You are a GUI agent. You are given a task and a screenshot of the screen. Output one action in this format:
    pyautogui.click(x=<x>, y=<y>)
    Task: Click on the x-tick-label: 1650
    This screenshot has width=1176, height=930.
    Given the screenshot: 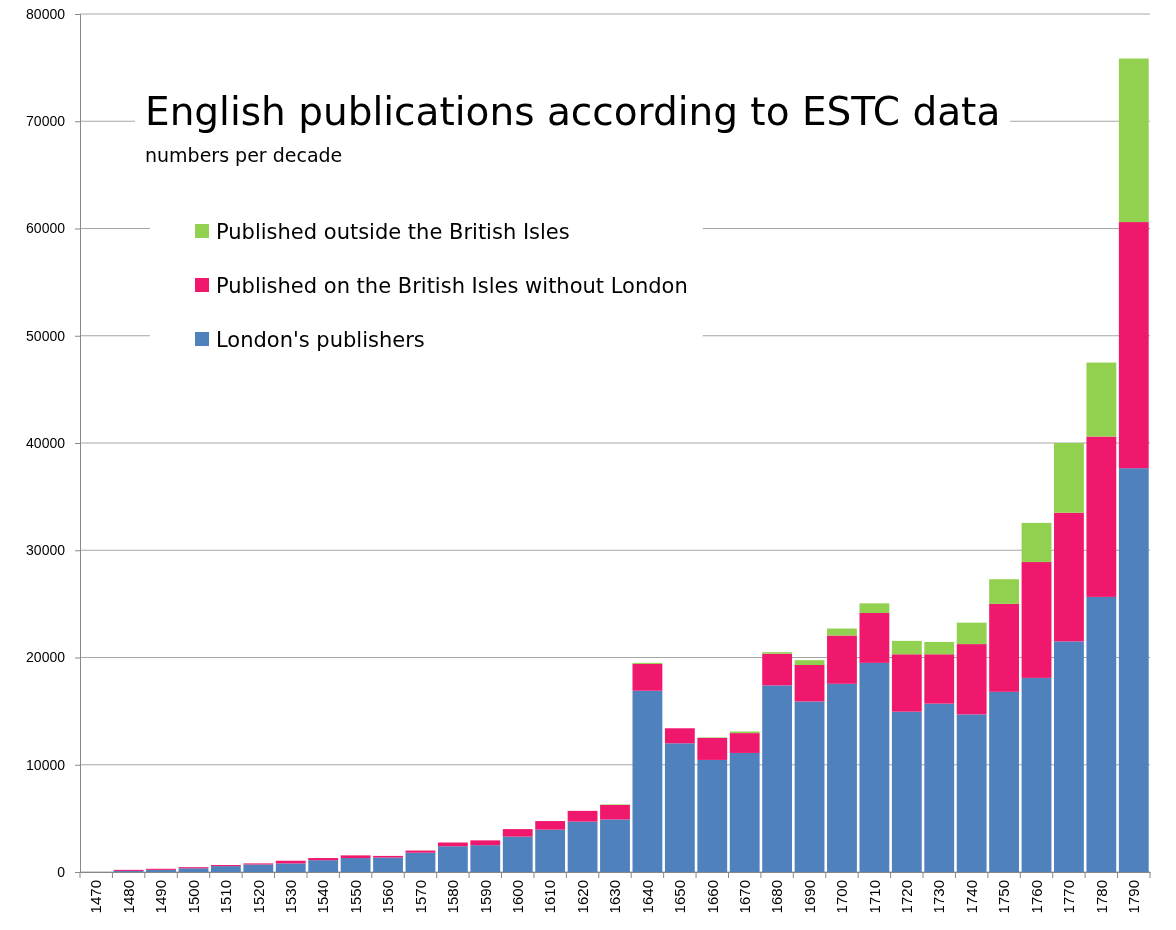 What is the action you would take?
    pyautogui.click(x=680, y=897)
    